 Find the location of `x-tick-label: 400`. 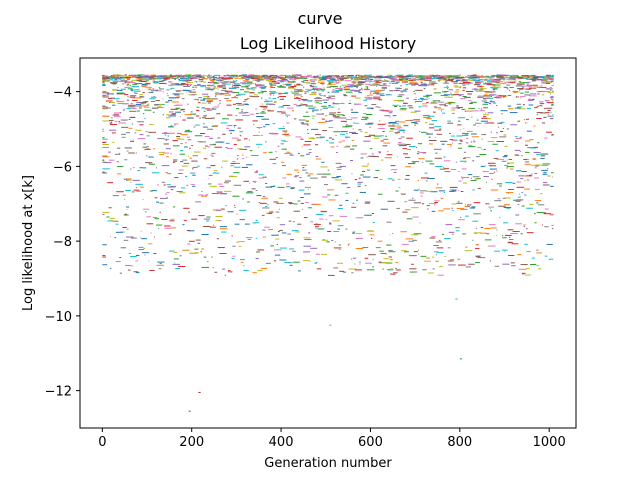

x-tick-label: 400 is located at coordinates (281, 442).